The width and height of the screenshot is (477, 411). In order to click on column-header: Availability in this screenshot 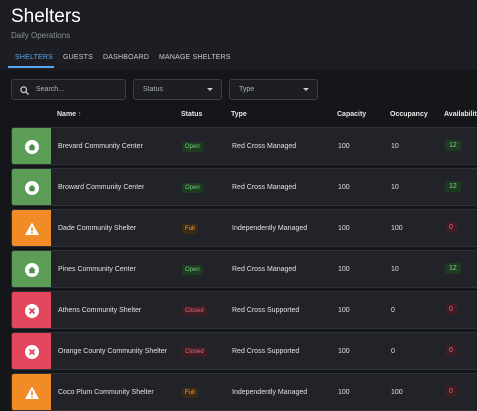, I will do `click(460, 114)`.